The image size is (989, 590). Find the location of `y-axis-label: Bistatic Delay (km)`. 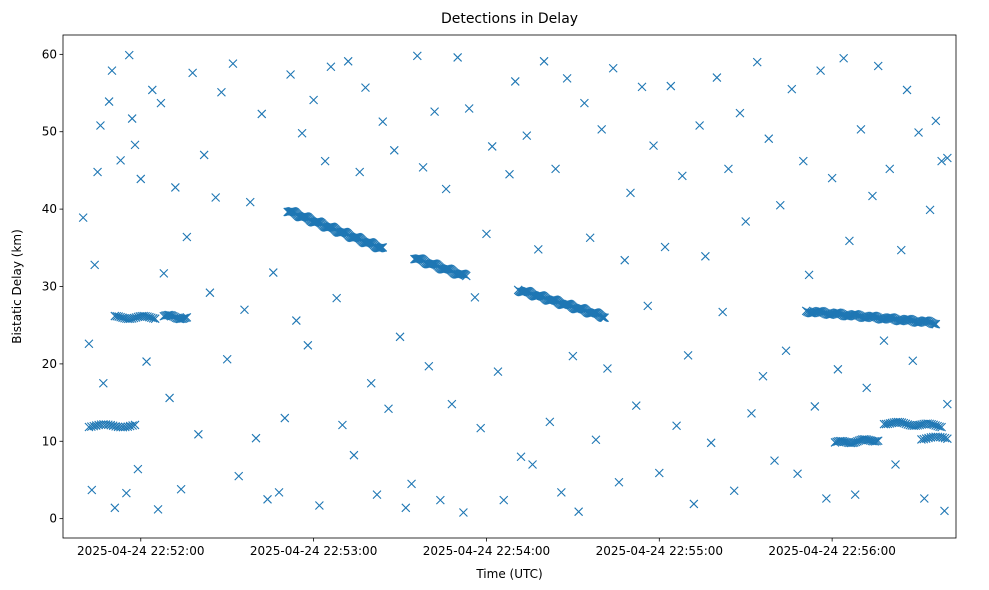

y-axis-label: Bistatic Delay (km) is located at coordinates (17, 286).